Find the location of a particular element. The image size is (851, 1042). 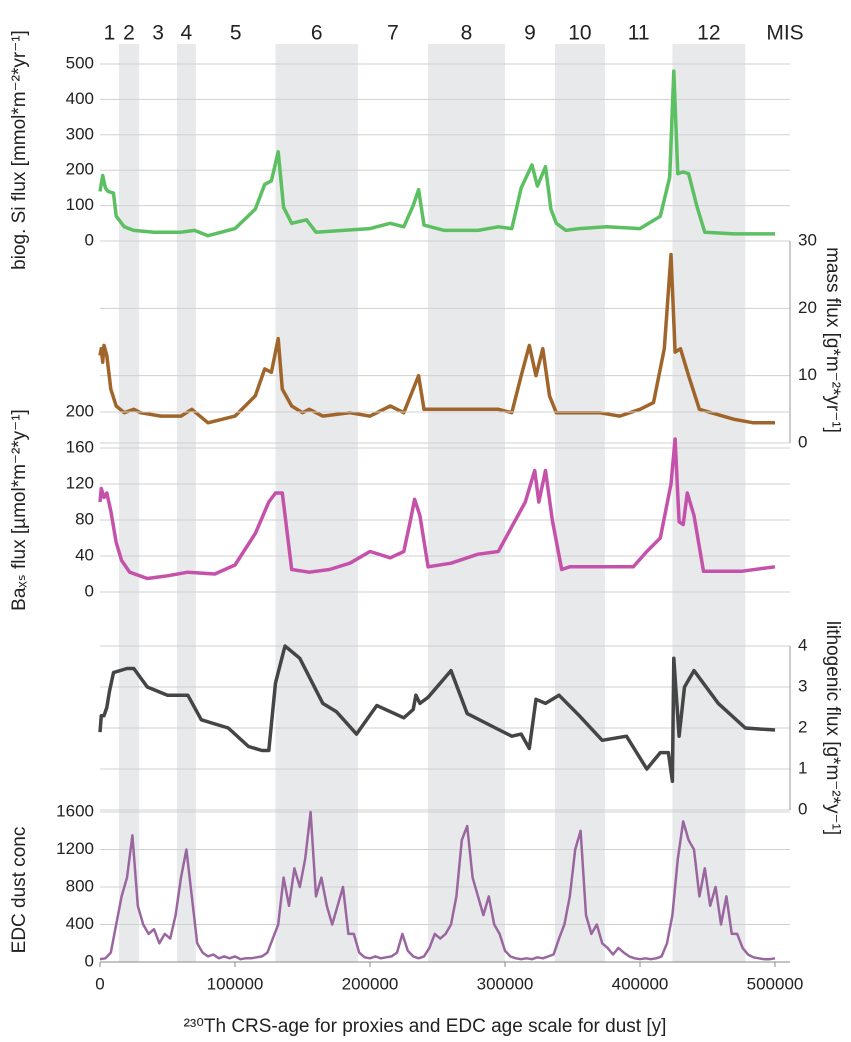

y-axis-label: biog. Si flux [mmol*m⁻²*yr⁻¹] is located at coordinates (19, 150).